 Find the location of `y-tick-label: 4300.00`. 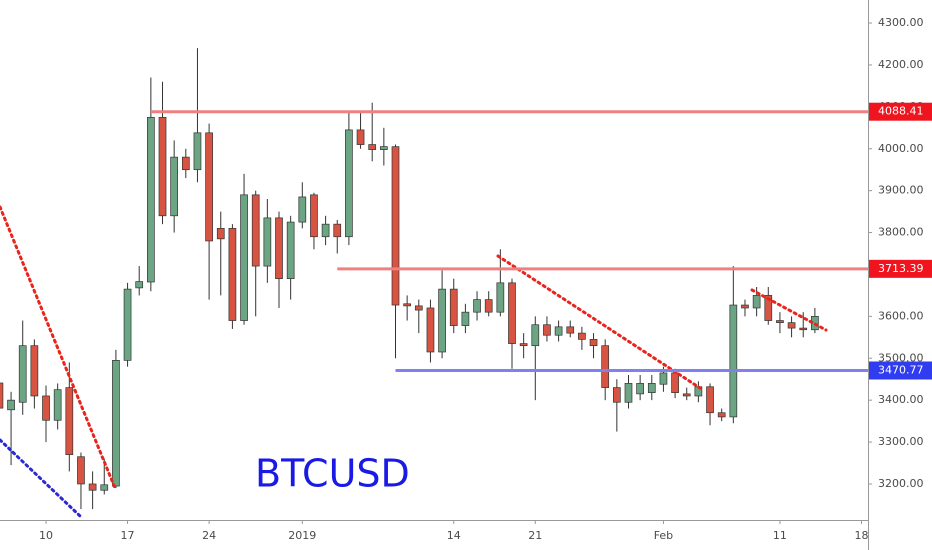

y-tick-label: 4300.00 is located at coordinates (901, 22).